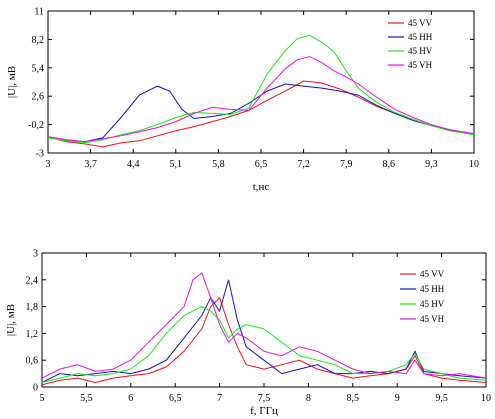 Image resolution: width=495 pixels, height=419 pixels. Describe the element at coordinates (431, 164) in the screenshot. I see `x-tick-label: 9,3` at that location.